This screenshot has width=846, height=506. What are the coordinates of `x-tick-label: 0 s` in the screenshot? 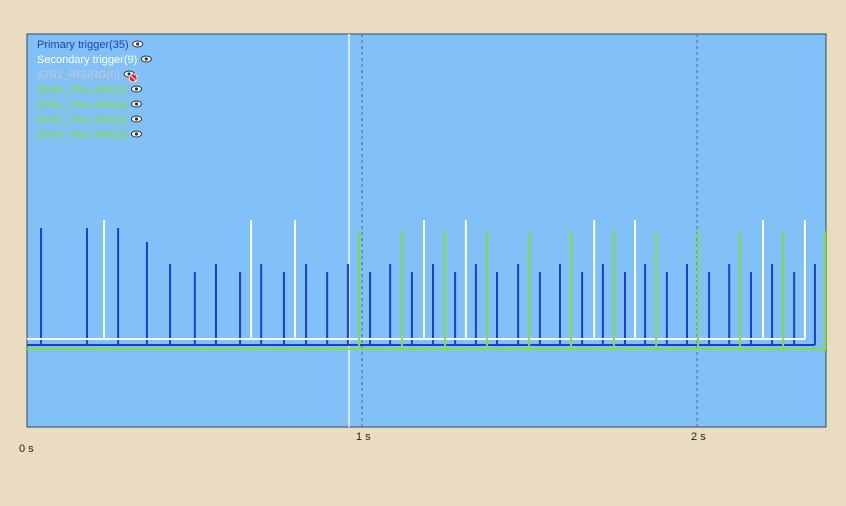 It's located at (26, 449).